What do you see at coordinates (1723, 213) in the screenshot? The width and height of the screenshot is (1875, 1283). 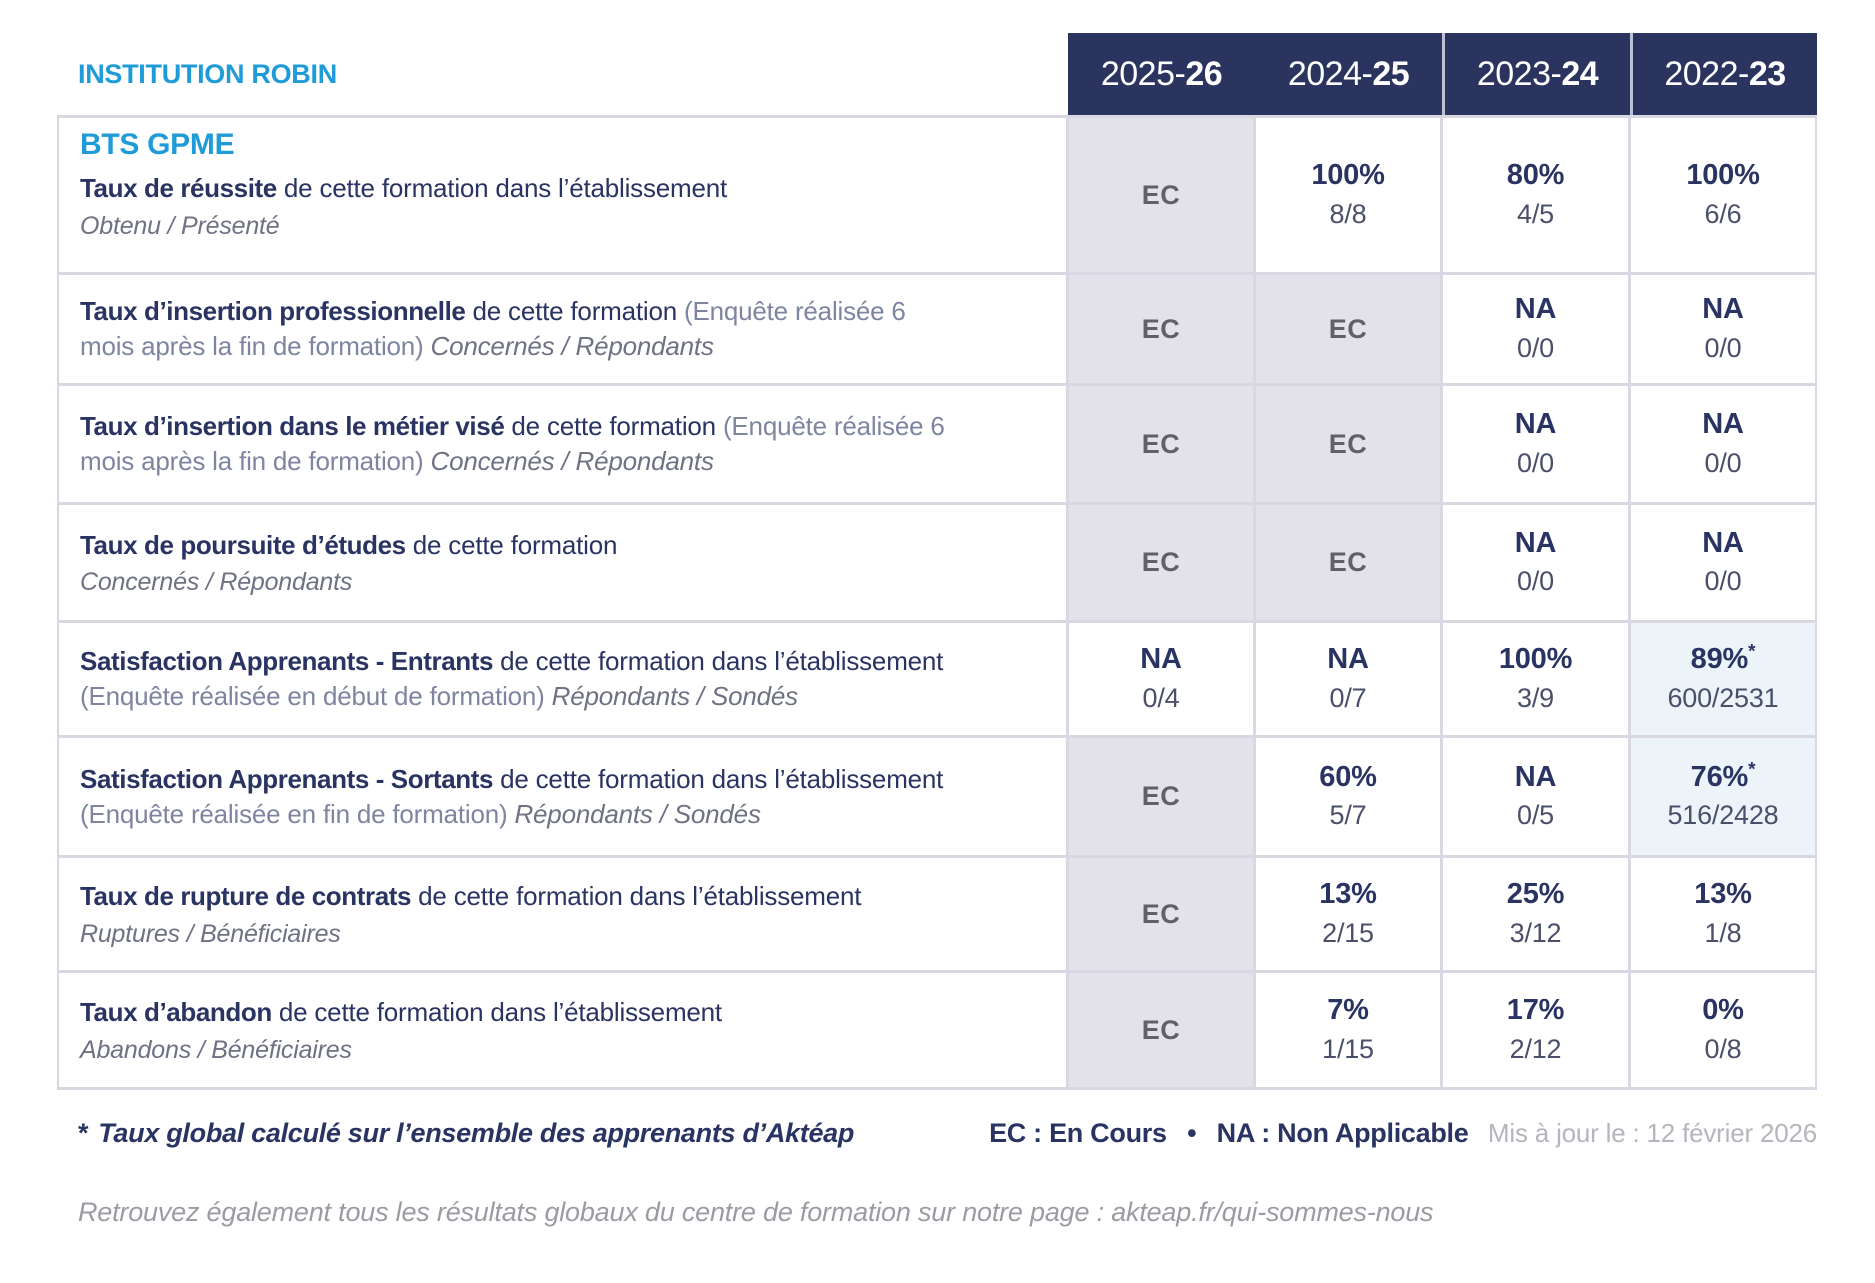 I see `fraction-value: 6/6` at bounding box center [1723, 213].